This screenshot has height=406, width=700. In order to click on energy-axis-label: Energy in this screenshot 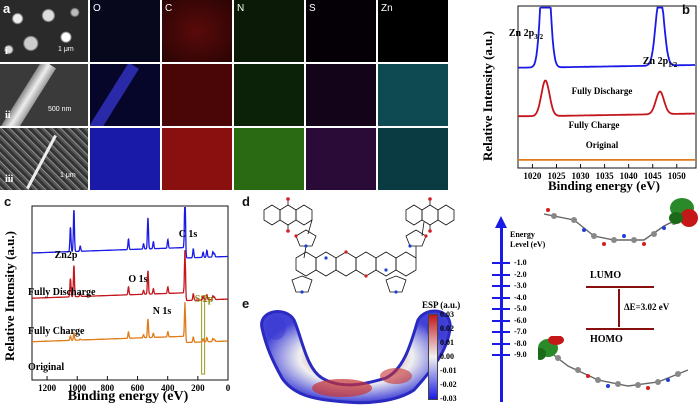, I will do `click(522, 234)`.